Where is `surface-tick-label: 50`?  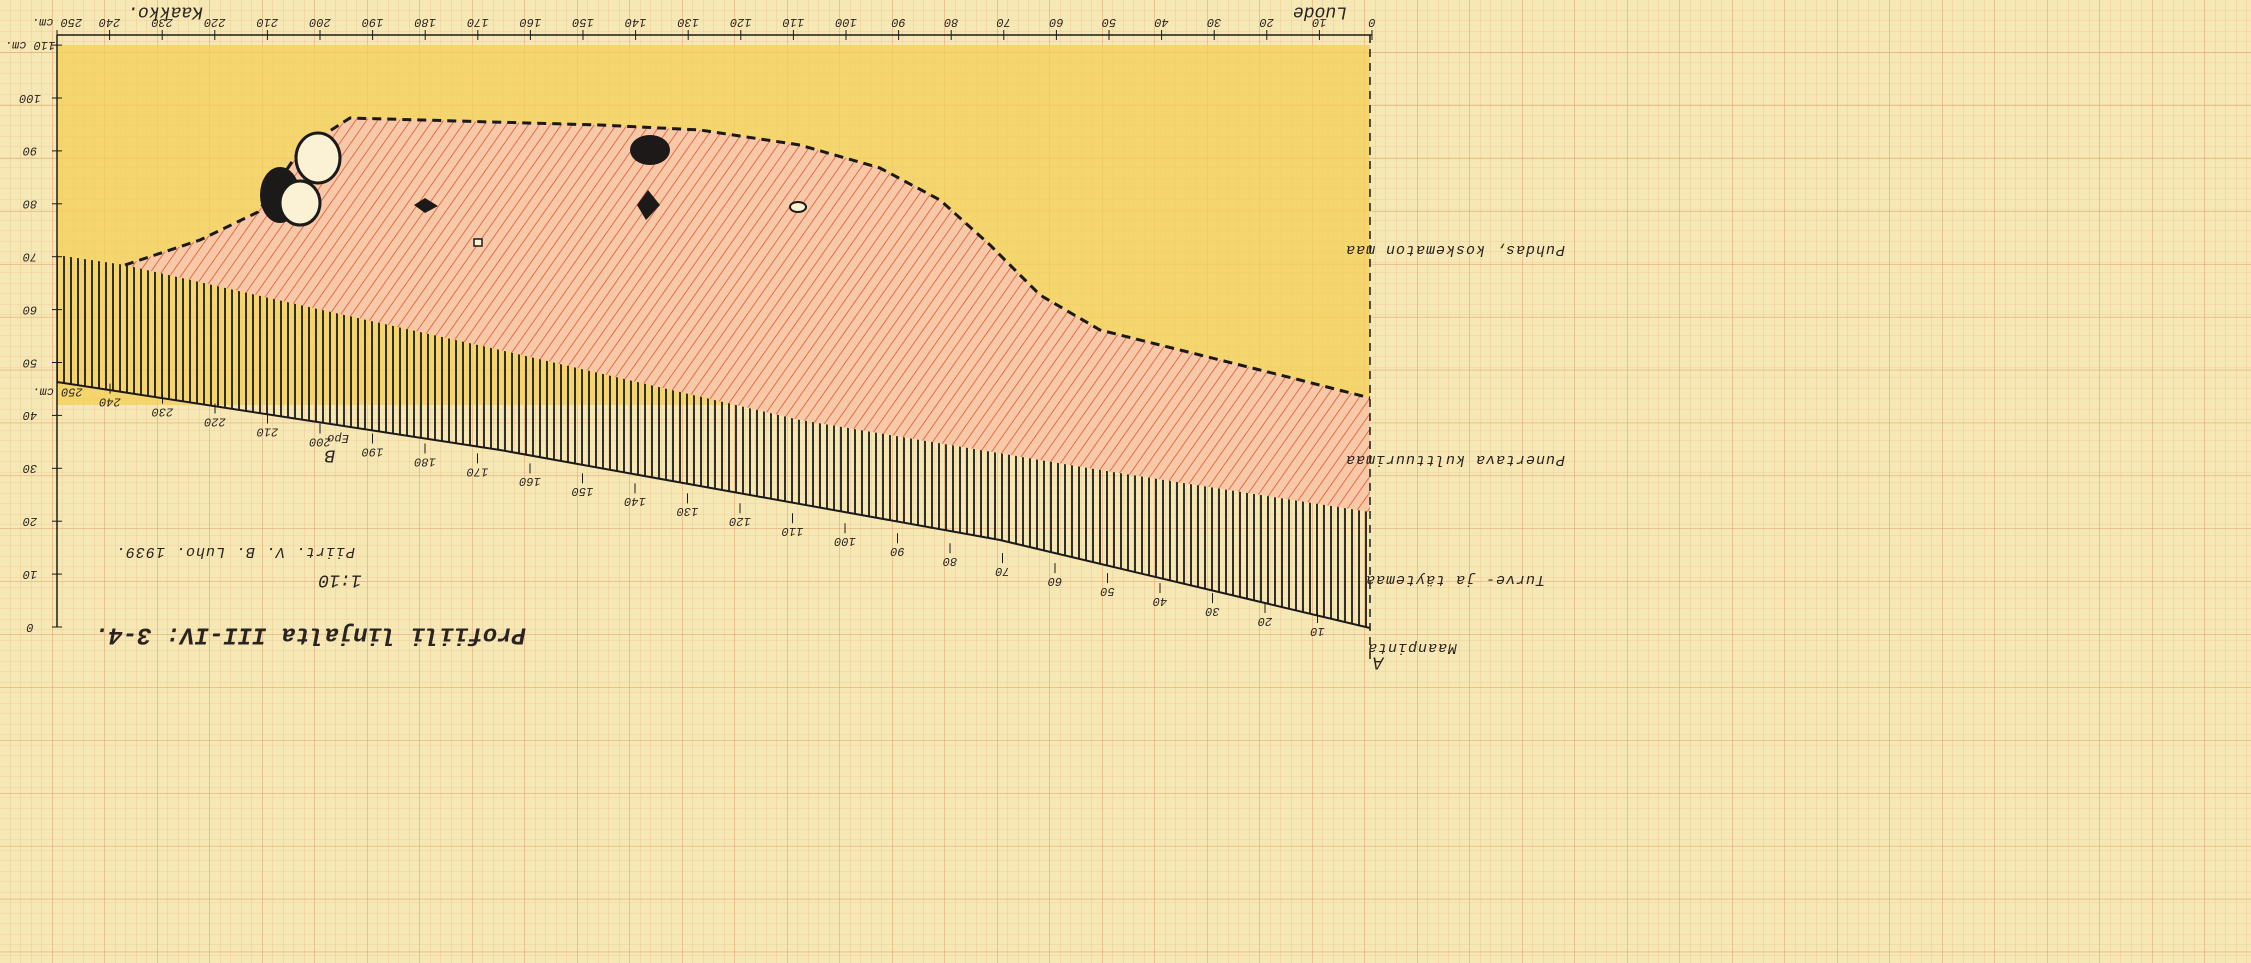 surface-tick-label: 50 is located at coordinates (1107, 591).